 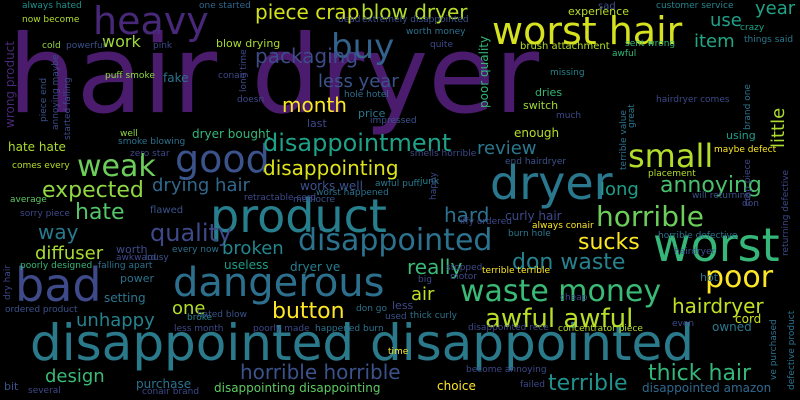 I want to click on word-cloud-word: month, so click(x=314, y=105).